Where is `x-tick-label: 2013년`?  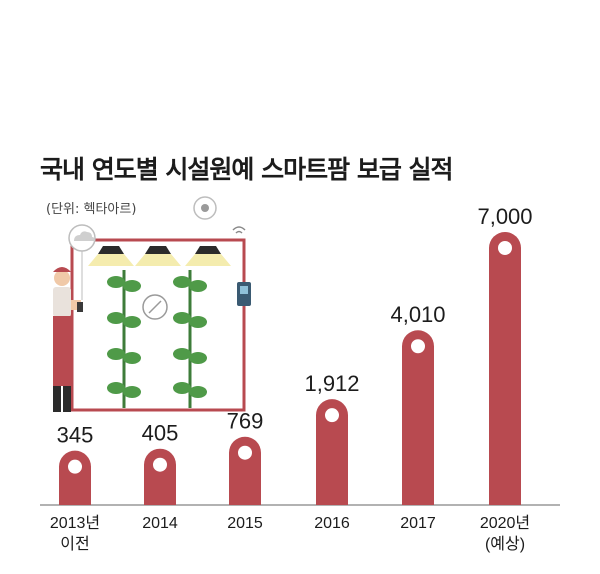 x-tick-label: 2013년 is located at coordinates (75, 523).